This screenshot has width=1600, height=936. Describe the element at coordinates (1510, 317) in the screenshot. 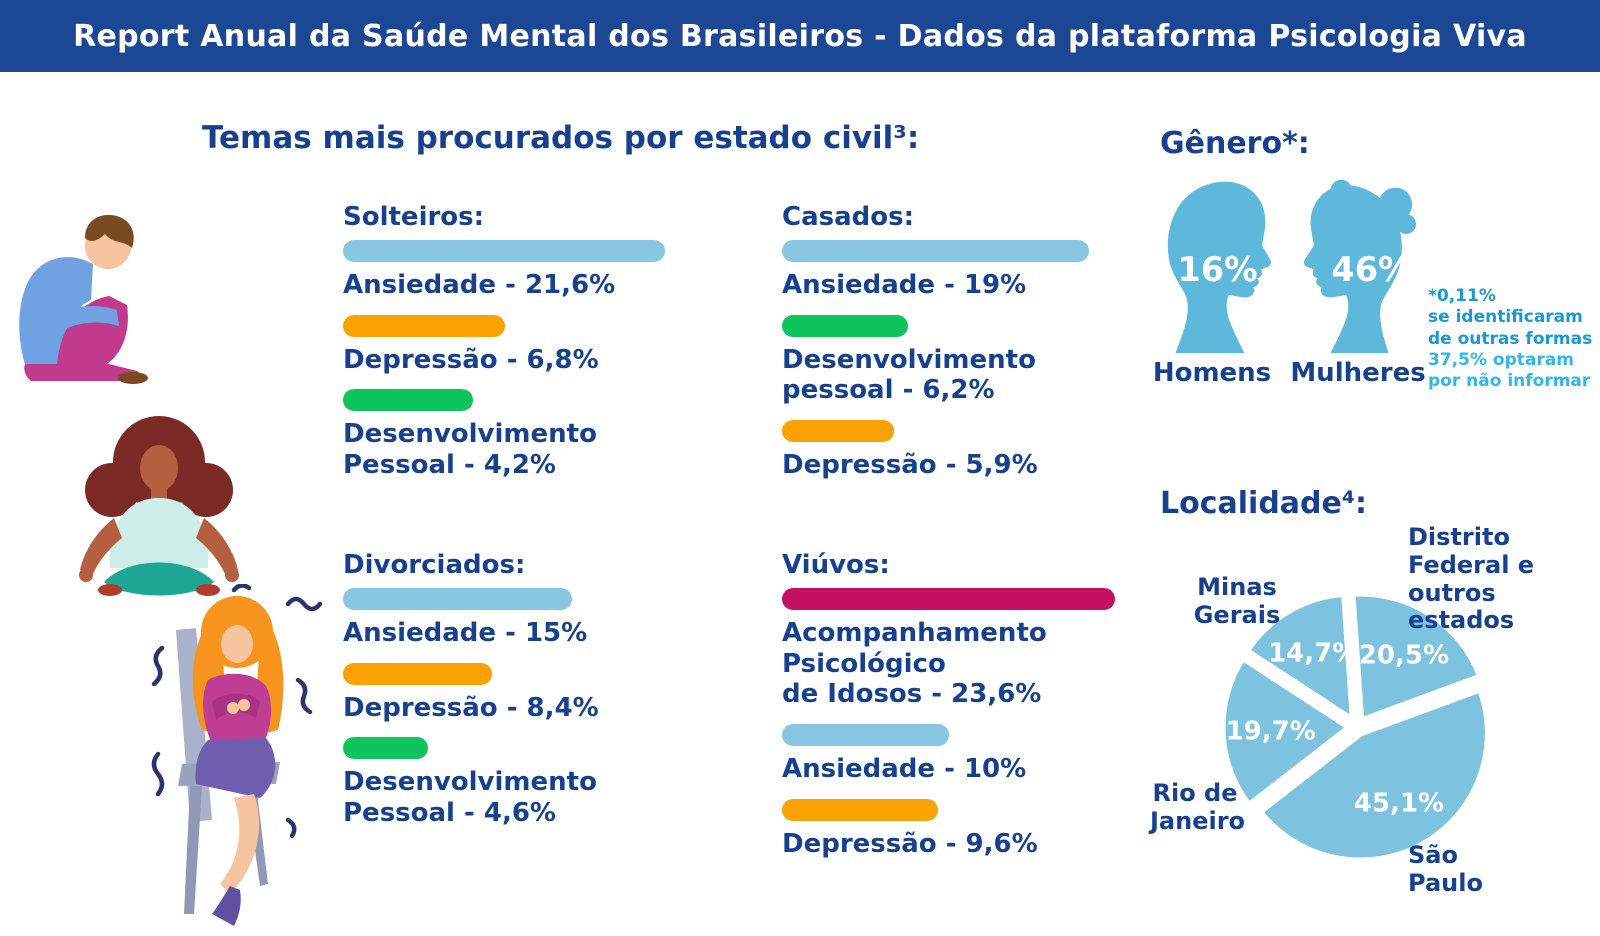

I see `note-other-genders: *0,11% se identificaram de outras formas` at that location.